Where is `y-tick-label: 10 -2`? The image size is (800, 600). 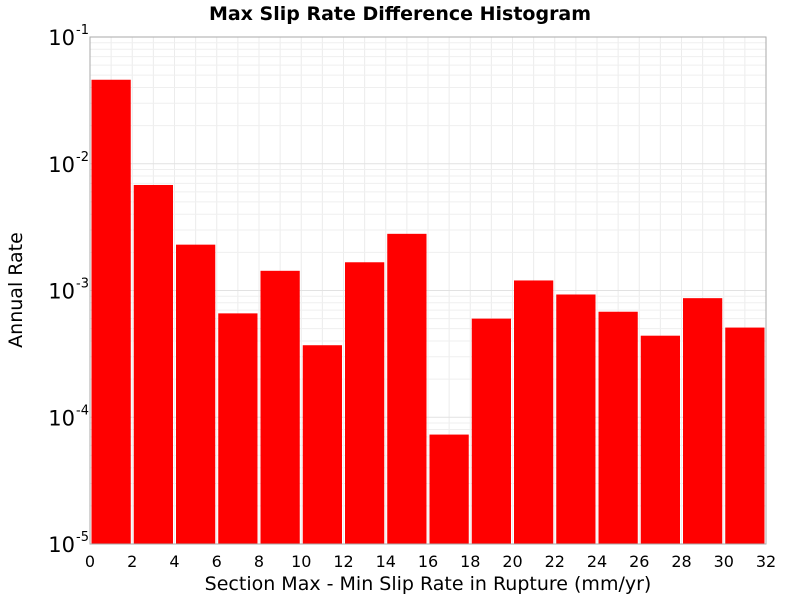 y-tick-label: 10 -2 is located at coordinates (68, 163).